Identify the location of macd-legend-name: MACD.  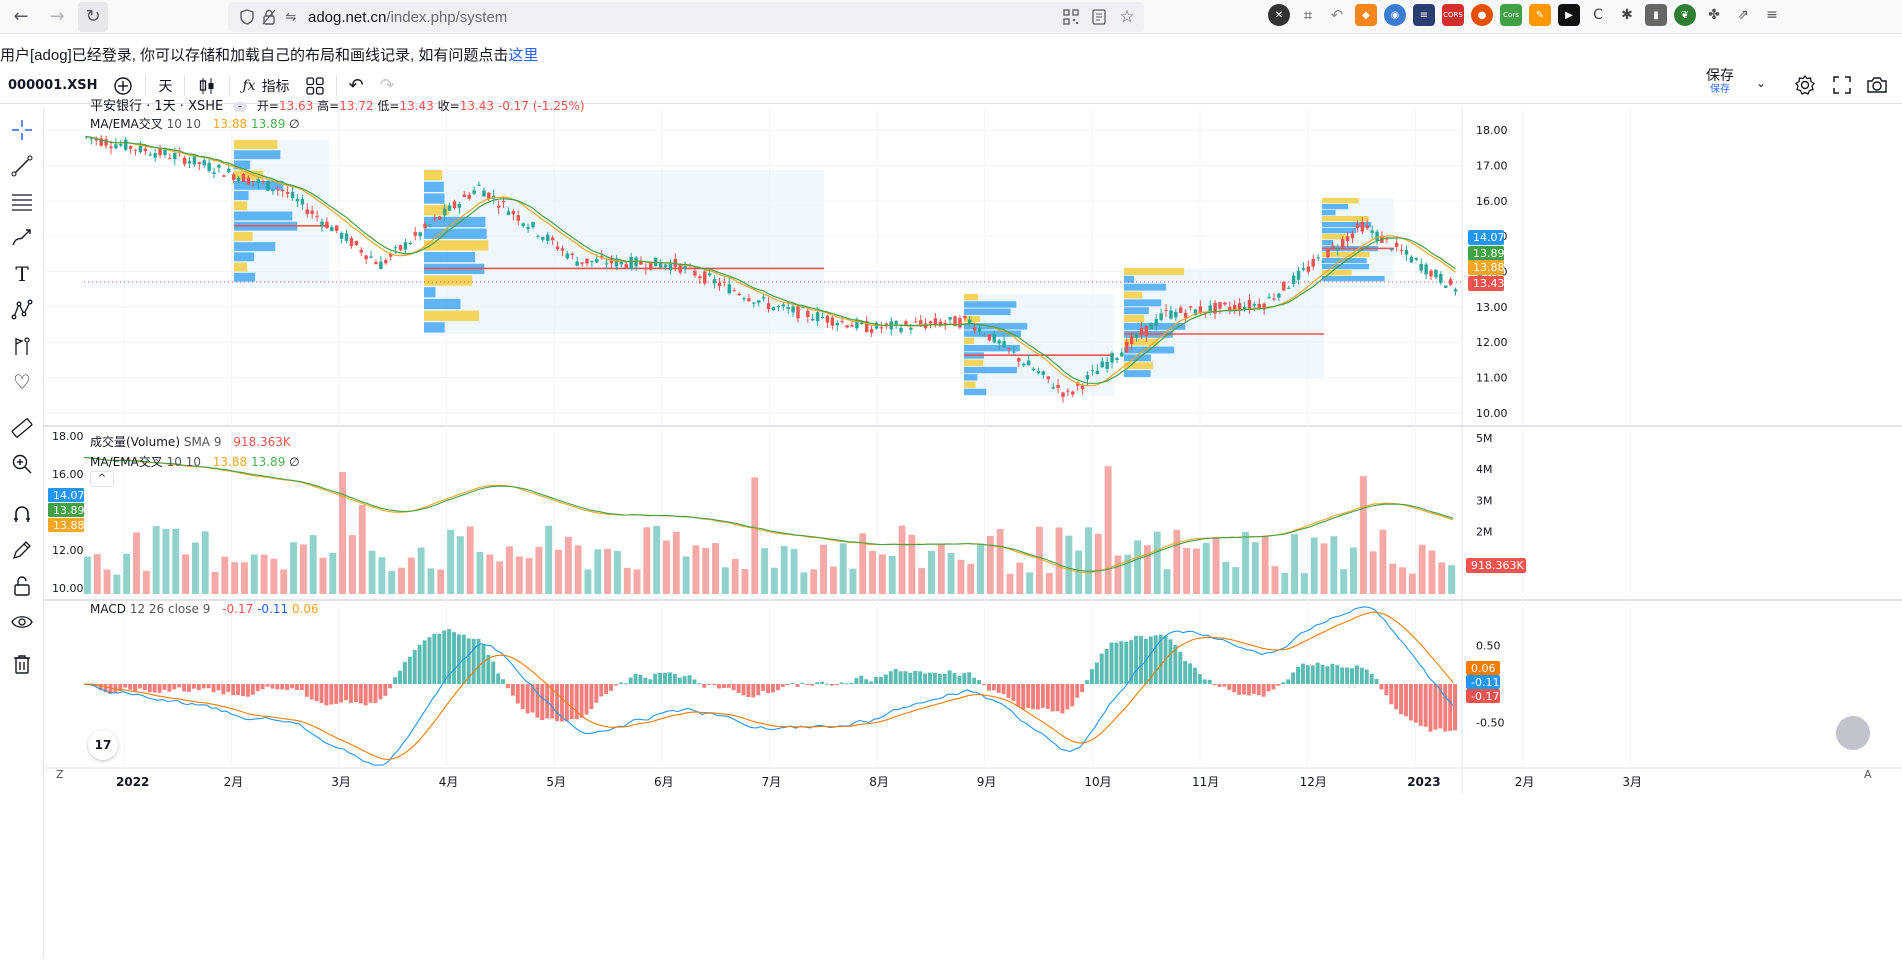
(108, 609).